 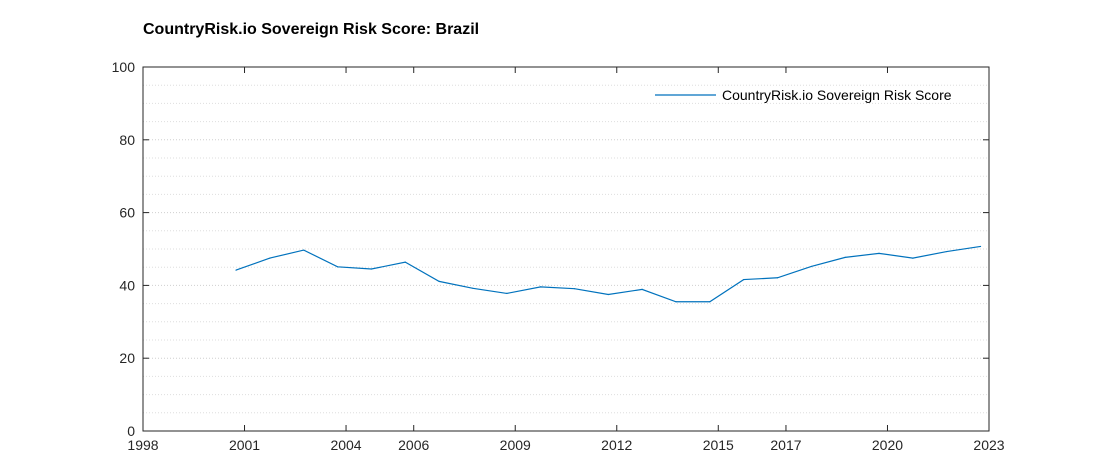 I want to click on x-tick-label: 2023, so click(x=988, y=445).